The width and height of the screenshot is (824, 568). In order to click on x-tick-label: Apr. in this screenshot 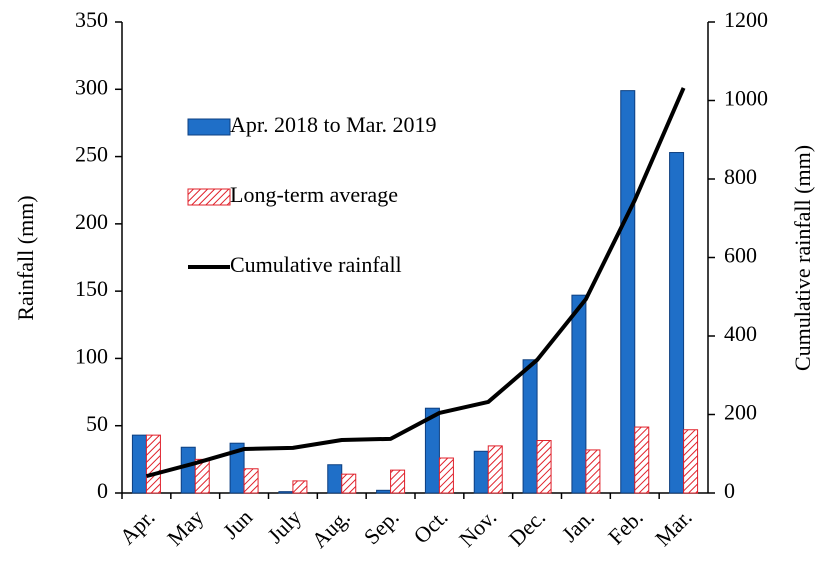, I will do `click(137, 526)`.